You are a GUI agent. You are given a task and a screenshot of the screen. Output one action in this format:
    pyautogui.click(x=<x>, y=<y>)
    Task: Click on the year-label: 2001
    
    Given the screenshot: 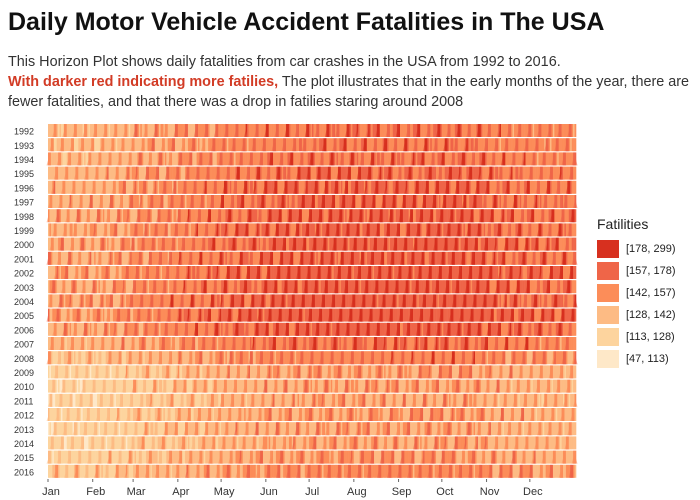 What is the action you would take?
    pyautogui.click(x=24, y=259)
    